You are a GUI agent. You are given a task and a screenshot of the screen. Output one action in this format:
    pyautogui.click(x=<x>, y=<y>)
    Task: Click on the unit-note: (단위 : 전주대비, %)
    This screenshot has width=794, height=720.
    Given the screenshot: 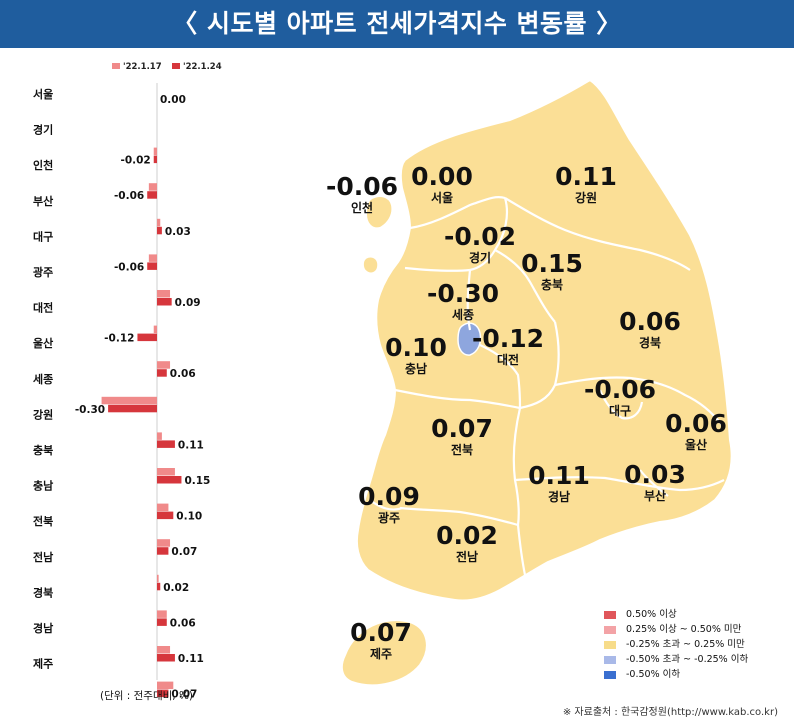 What is the action you would take?
    pyautogui.click(x=147, y=696)
    